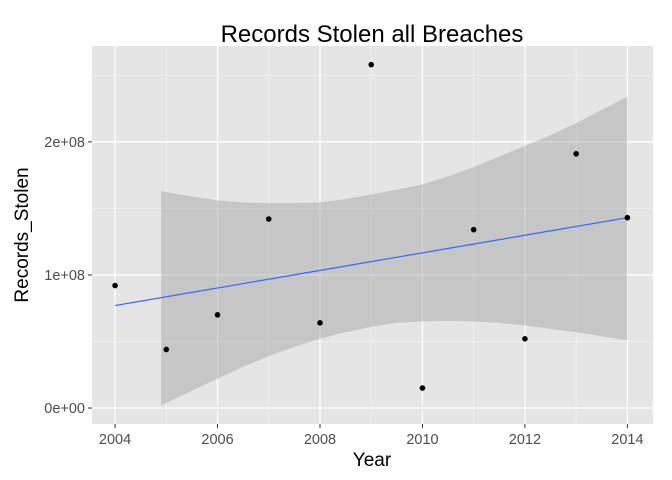 Image resolution: width=672 pixels, height=480 pixels. What do you see at coordinates (627, 440) in the screenshot?
I see `x-tick-label: 2014` at bounding box center [627, 440].